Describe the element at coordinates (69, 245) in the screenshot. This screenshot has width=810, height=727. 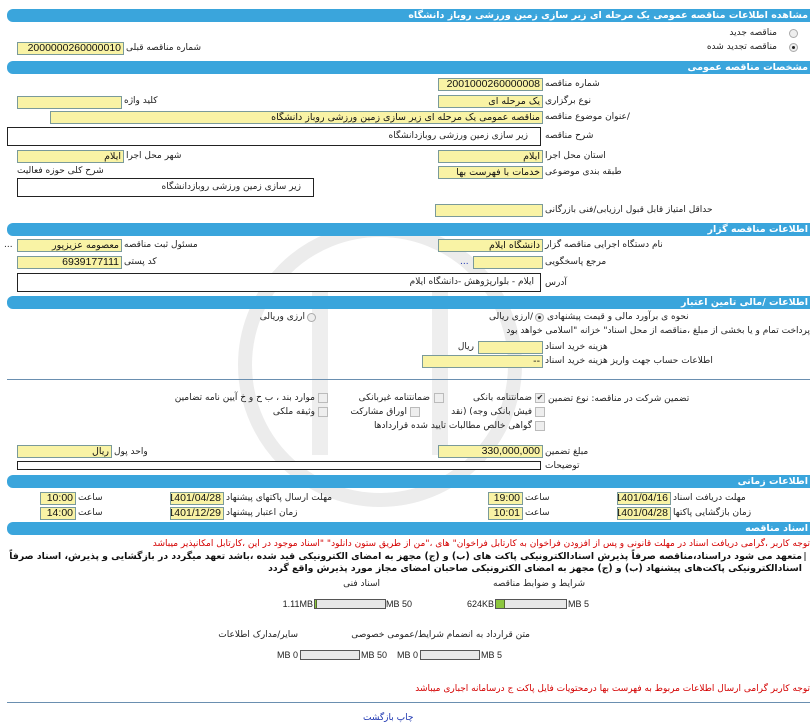
I see `responsible-field: معصومه عزیزپور` at that location.